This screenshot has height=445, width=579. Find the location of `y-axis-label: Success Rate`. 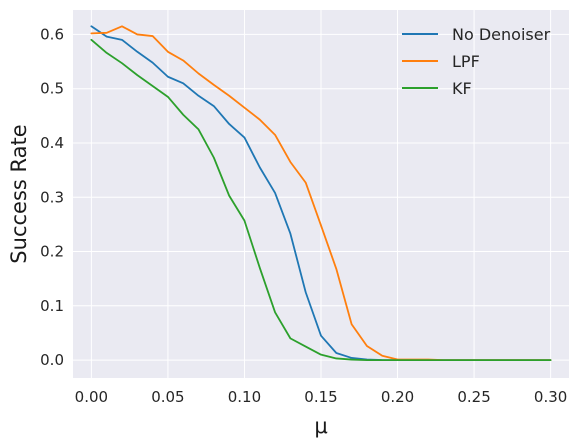

y-axis-label: Success Rate is located at coordinates (19, 193).